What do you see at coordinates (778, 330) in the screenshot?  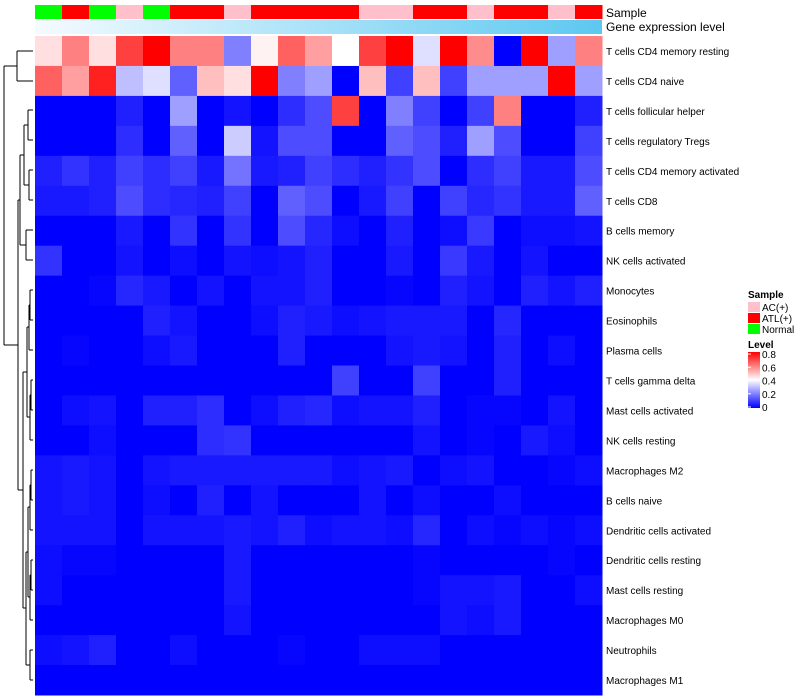 I see `legend-entry-label: Normal` at bounding box center [778, 330].